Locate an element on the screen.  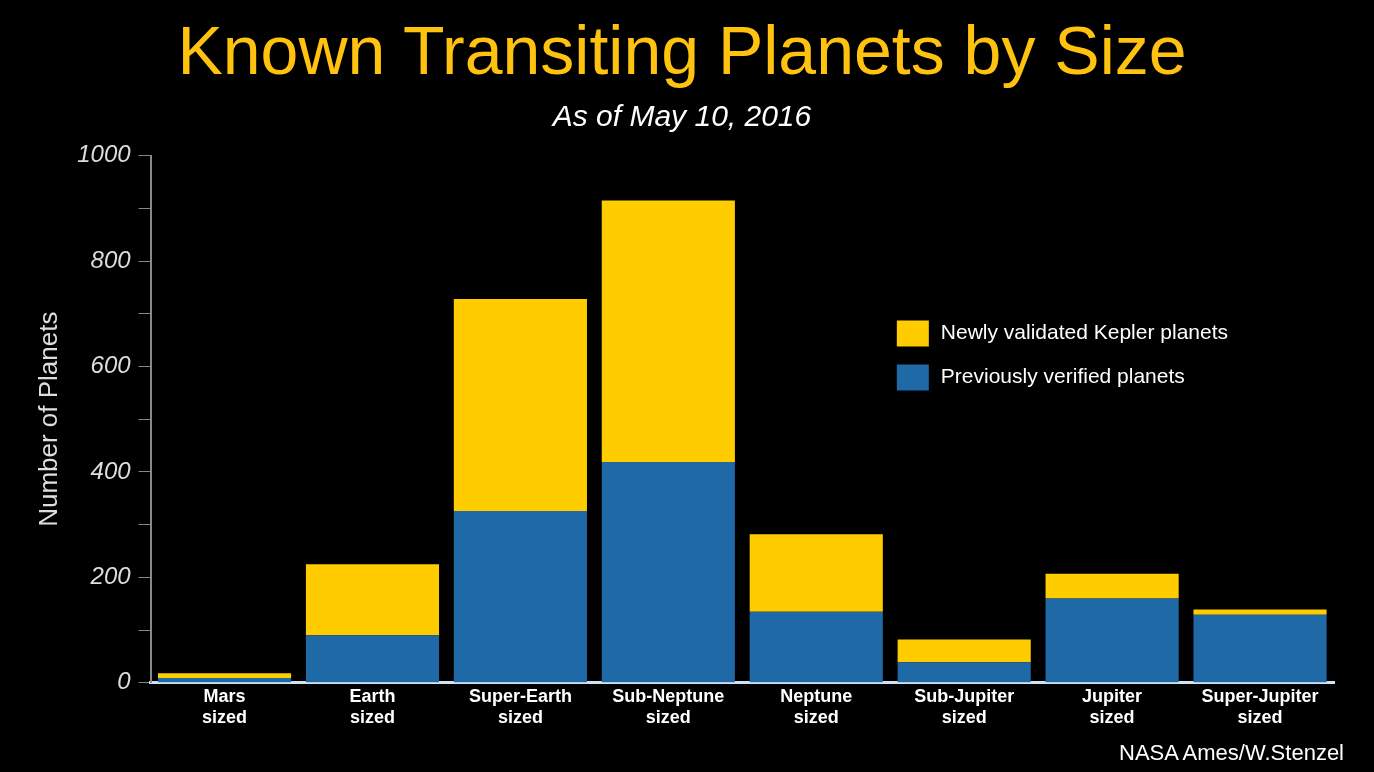
y-axis-title: Number of Planets is located at coordinates (47, 419).